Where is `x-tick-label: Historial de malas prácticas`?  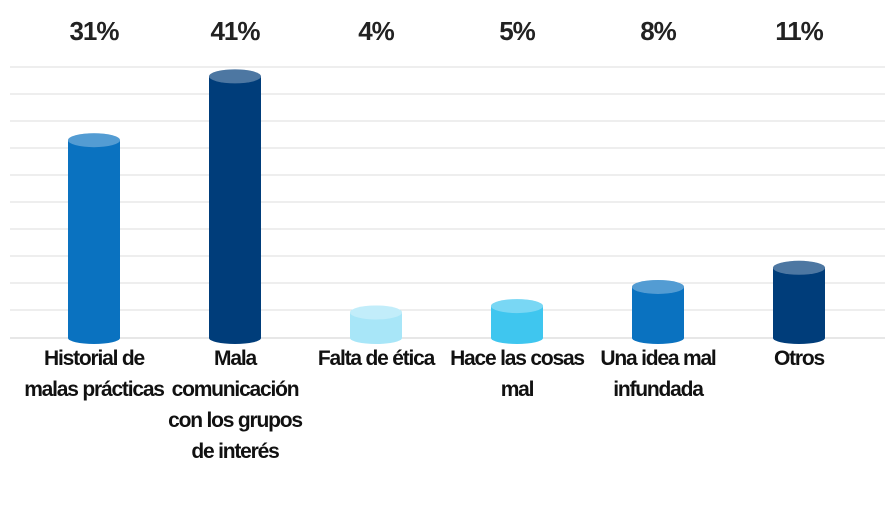 x-tick-label: Historial de malas prácticas is located at coordinates (94, 374).